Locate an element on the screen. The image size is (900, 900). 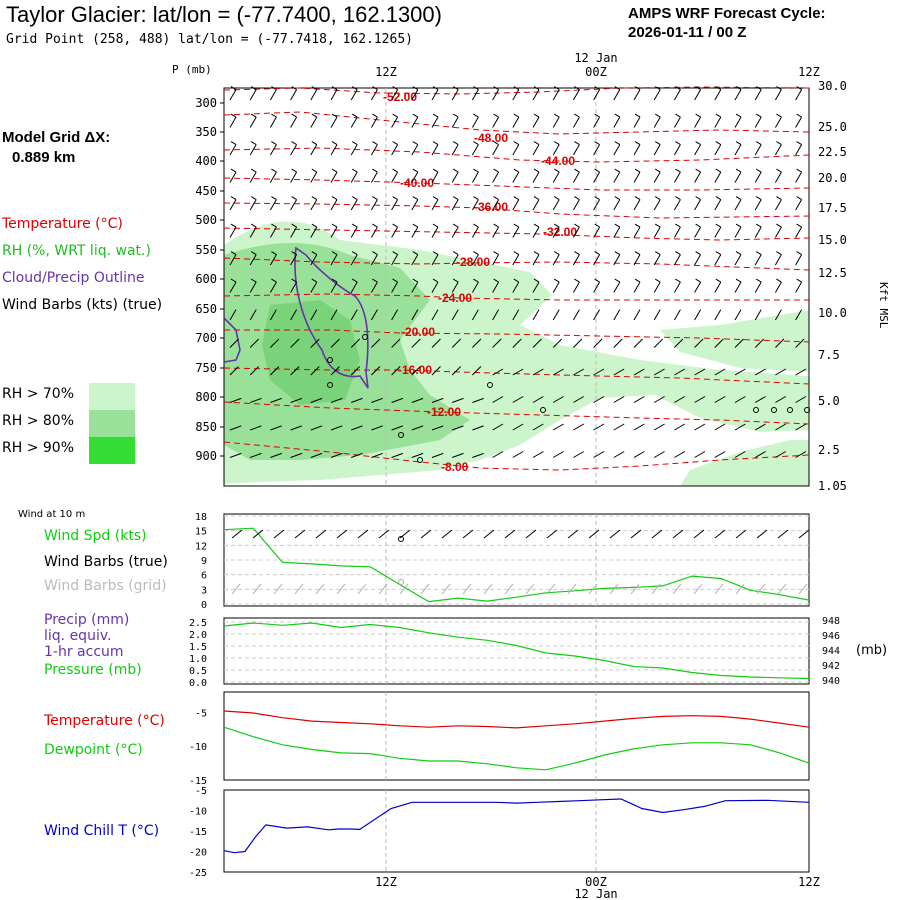
legend-rh90: RH > 90% is located at coordinates (38, 448).